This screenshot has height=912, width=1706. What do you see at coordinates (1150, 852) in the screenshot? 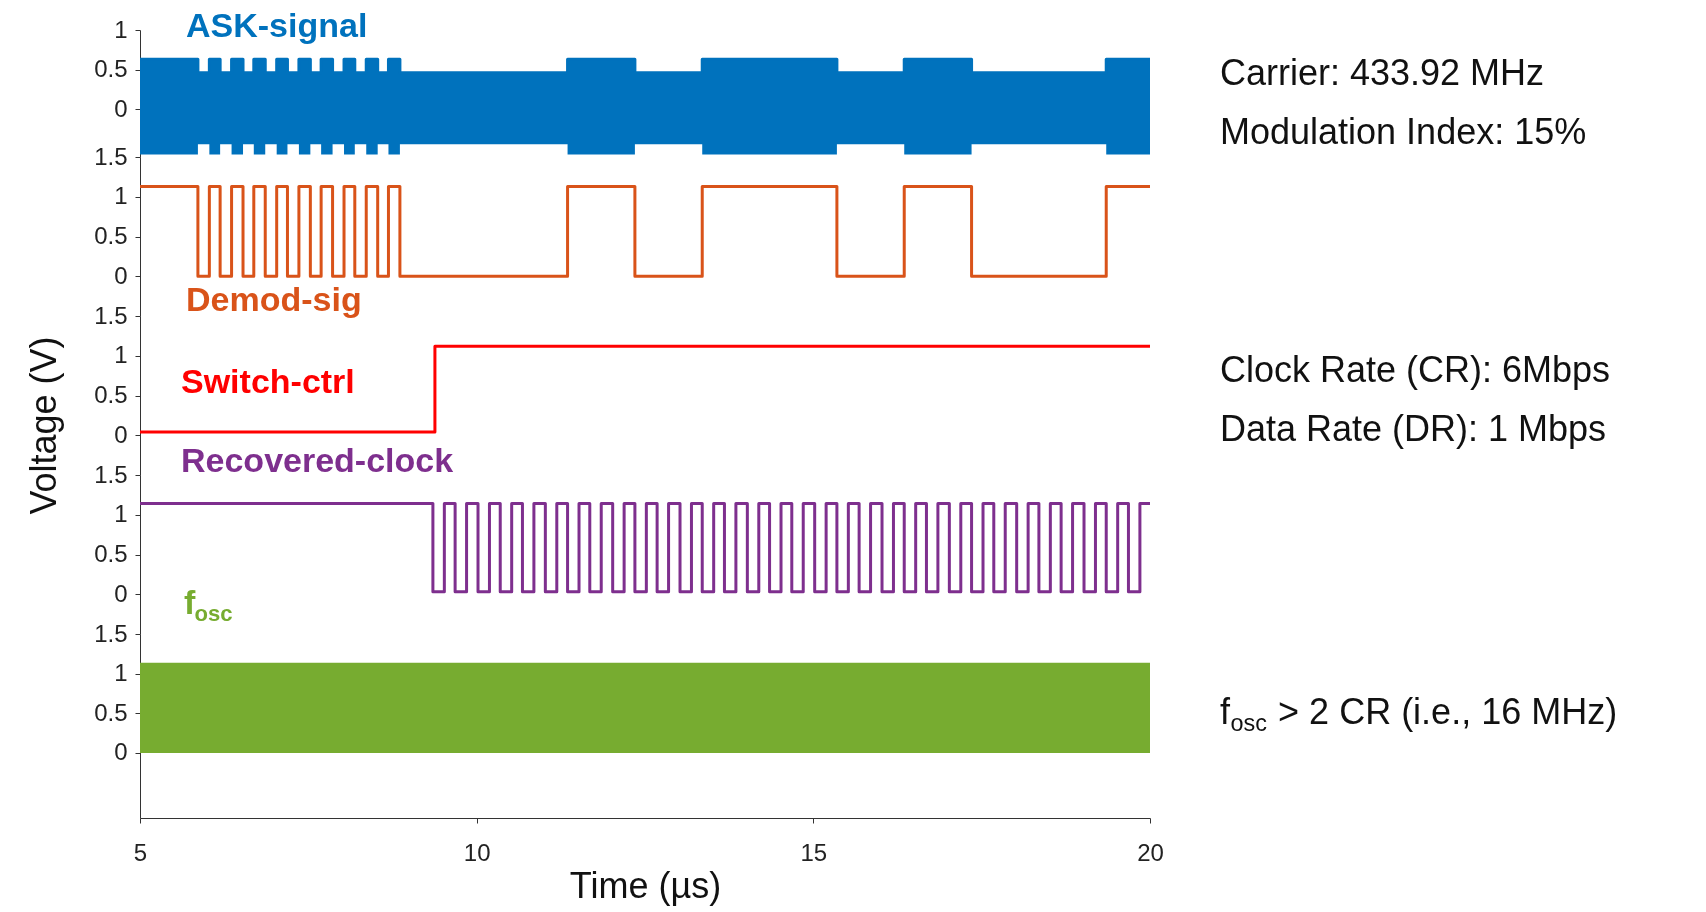
I see `x-tick-label: 20` at bounding box center [1150, 852].